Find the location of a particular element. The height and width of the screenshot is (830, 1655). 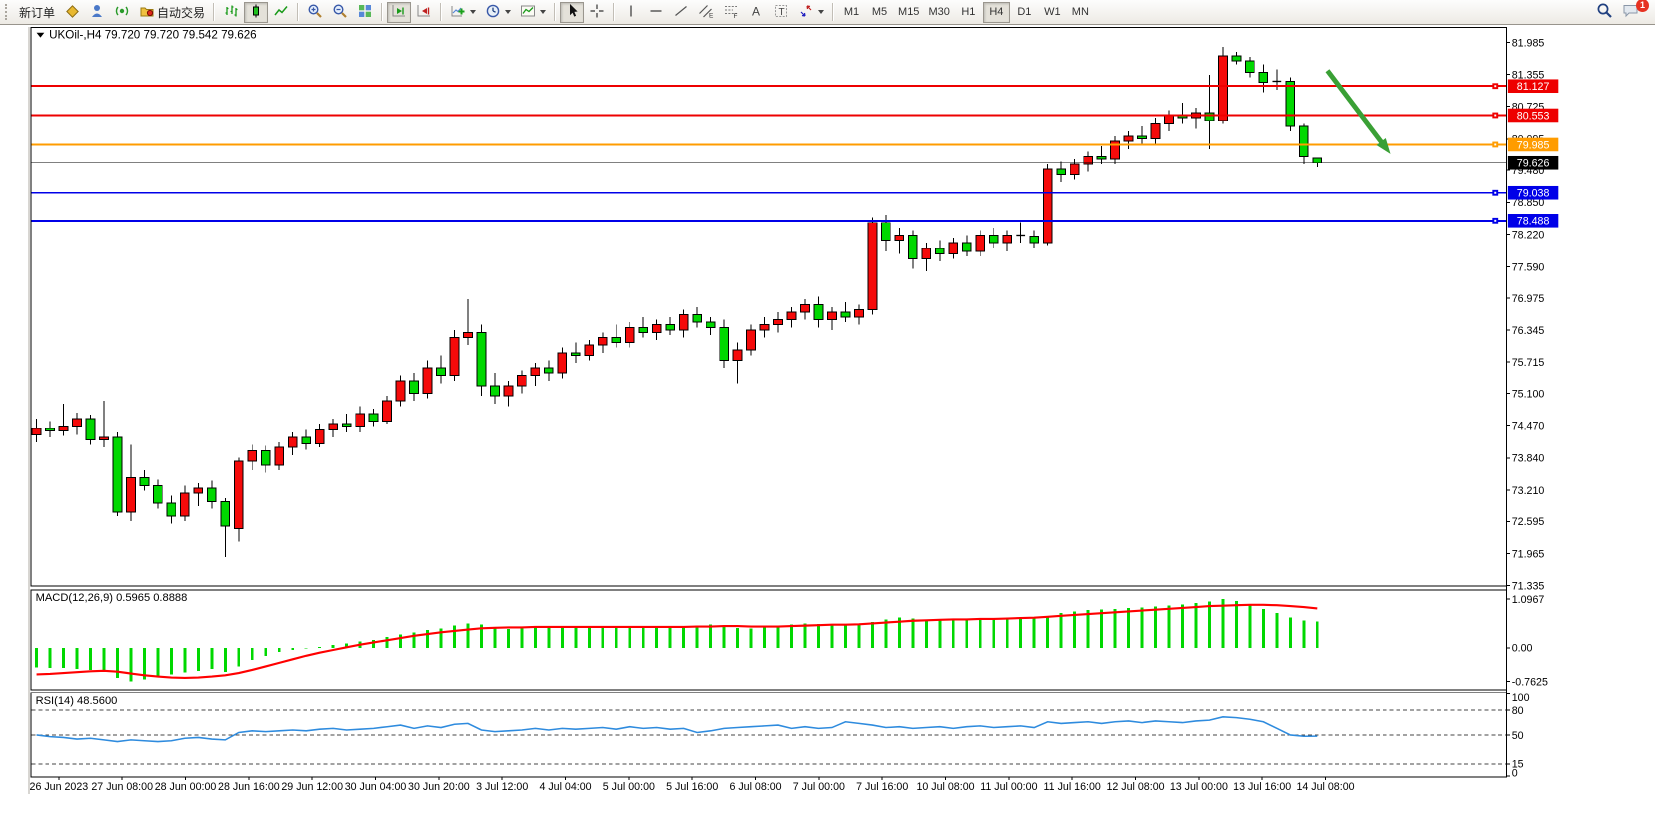

timeframe-button-H1: H1 is located at coordinates (968, 12).